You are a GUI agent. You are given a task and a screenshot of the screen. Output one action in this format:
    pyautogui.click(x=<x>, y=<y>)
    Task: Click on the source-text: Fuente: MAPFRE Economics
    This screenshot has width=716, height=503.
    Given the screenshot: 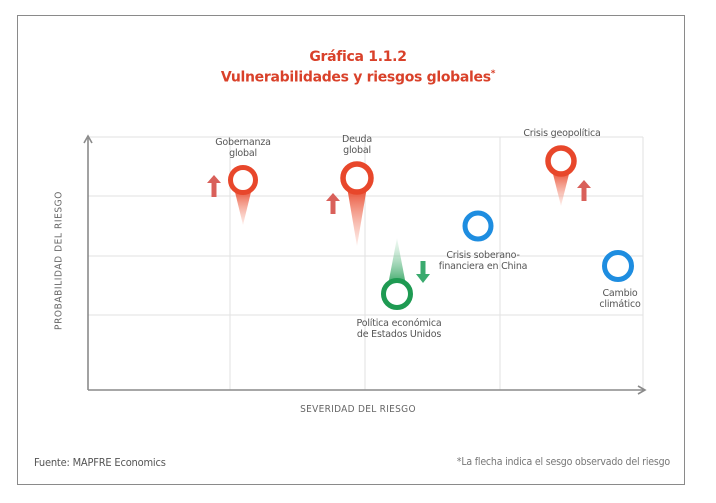 What is the action you would take?
    pyautogui.click(x=100, y=462)
    